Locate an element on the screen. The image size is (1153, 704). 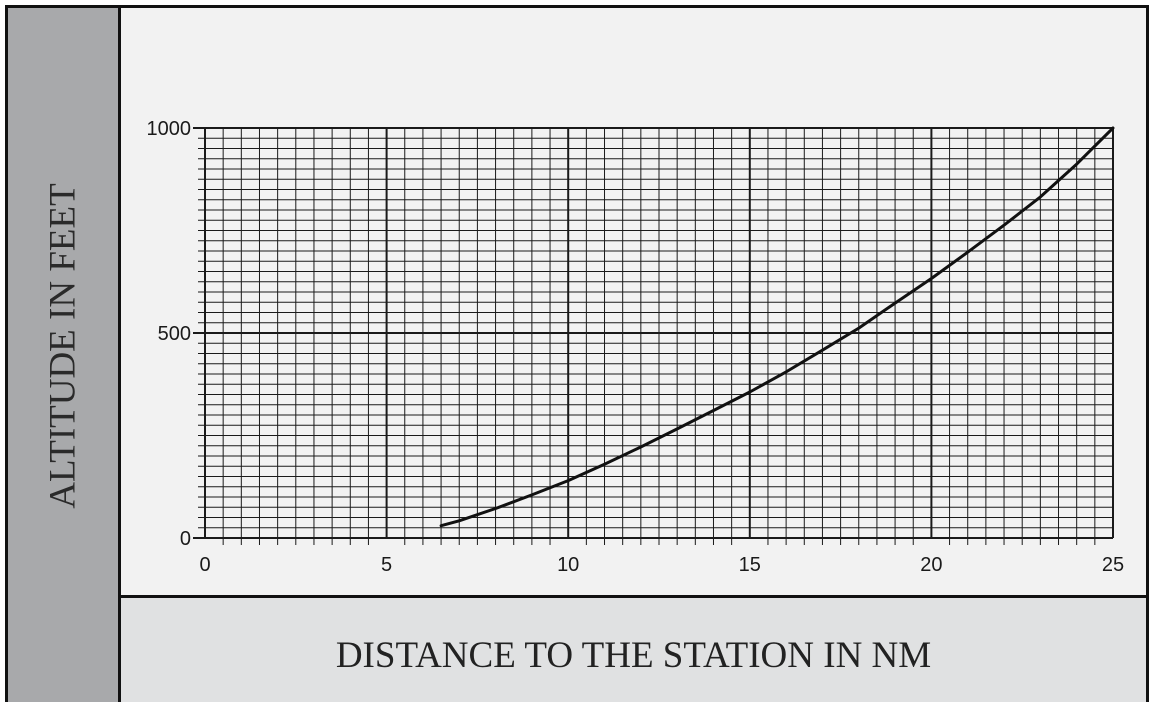
x-axis-label: DISTANCE TO THE STATION IN NM is located at coordinates (633, 655).